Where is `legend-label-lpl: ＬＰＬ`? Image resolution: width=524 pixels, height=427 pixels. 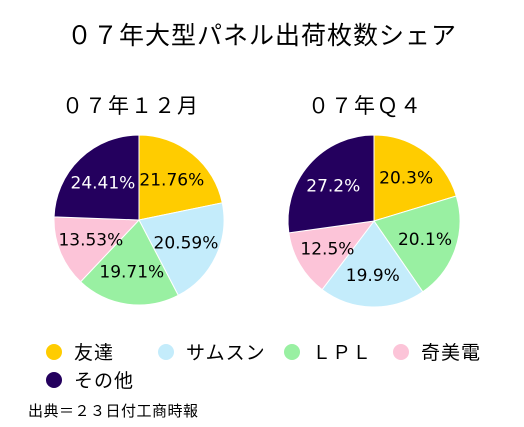 legend-label-lpl: ＬＰＬ is located at coordinates (342, 353).